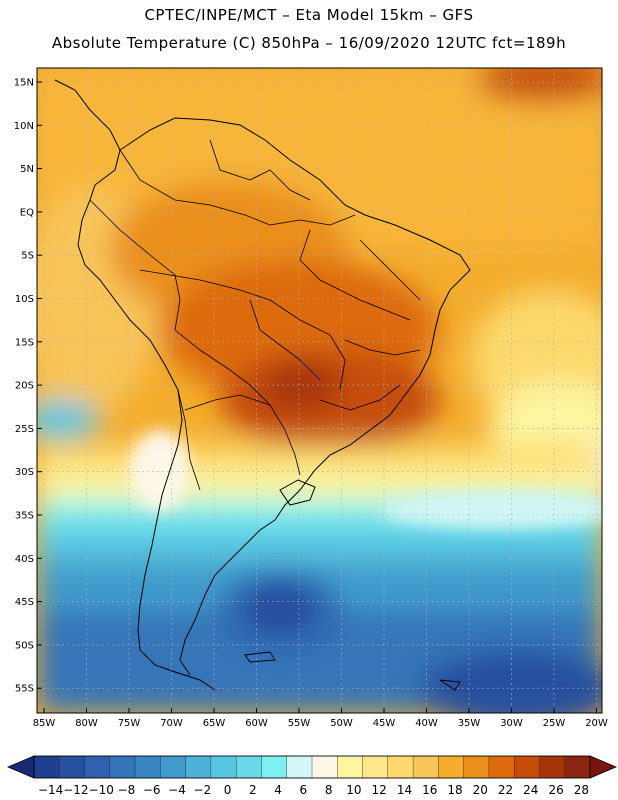  I want to click on lon-label: 35W, so click(469, 723).